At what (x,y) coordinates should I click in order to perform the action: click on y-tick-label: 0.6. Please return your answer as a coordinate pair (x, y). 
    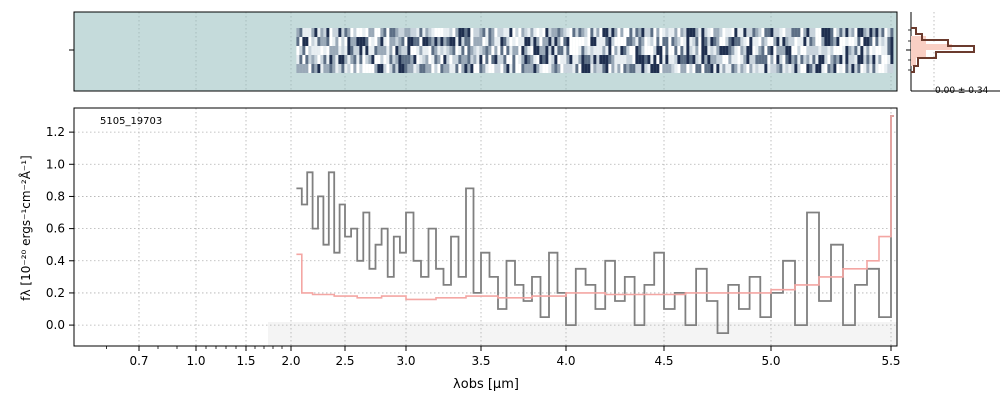
    Looking at the image, I should click on (55, 229).